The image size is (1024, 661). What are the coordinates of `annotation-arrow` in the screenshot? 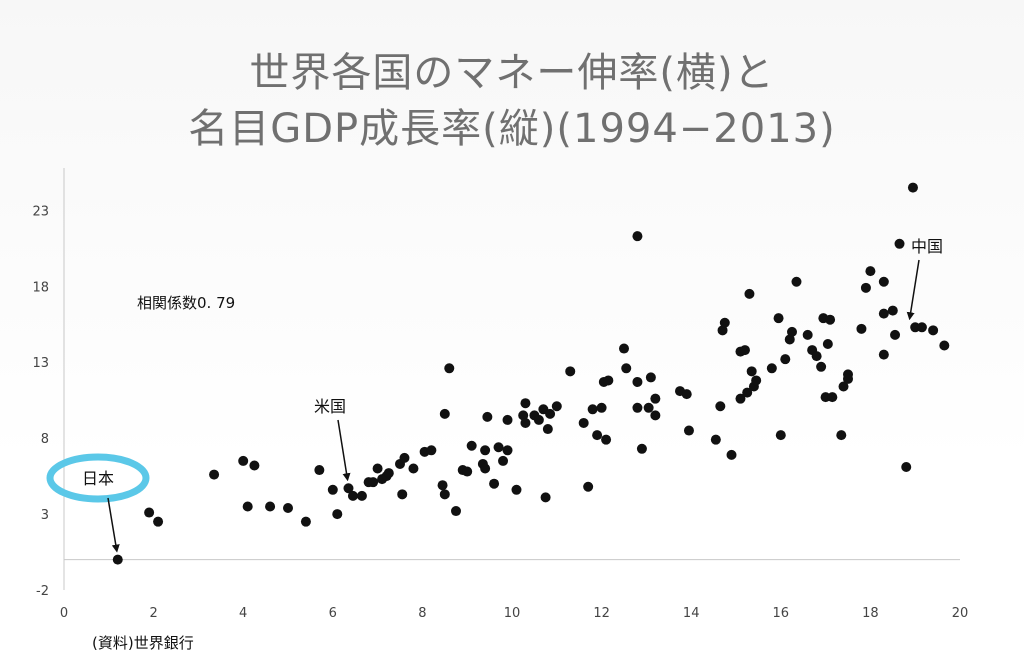 It's located at (344, 450).